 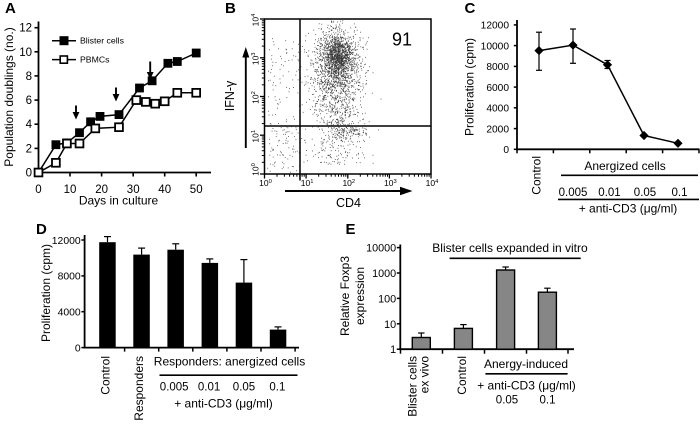 What do you see at coordinates (384, 274) in the screenshot?
I see `svg-text: 1000` at bounding box center [384, 274].